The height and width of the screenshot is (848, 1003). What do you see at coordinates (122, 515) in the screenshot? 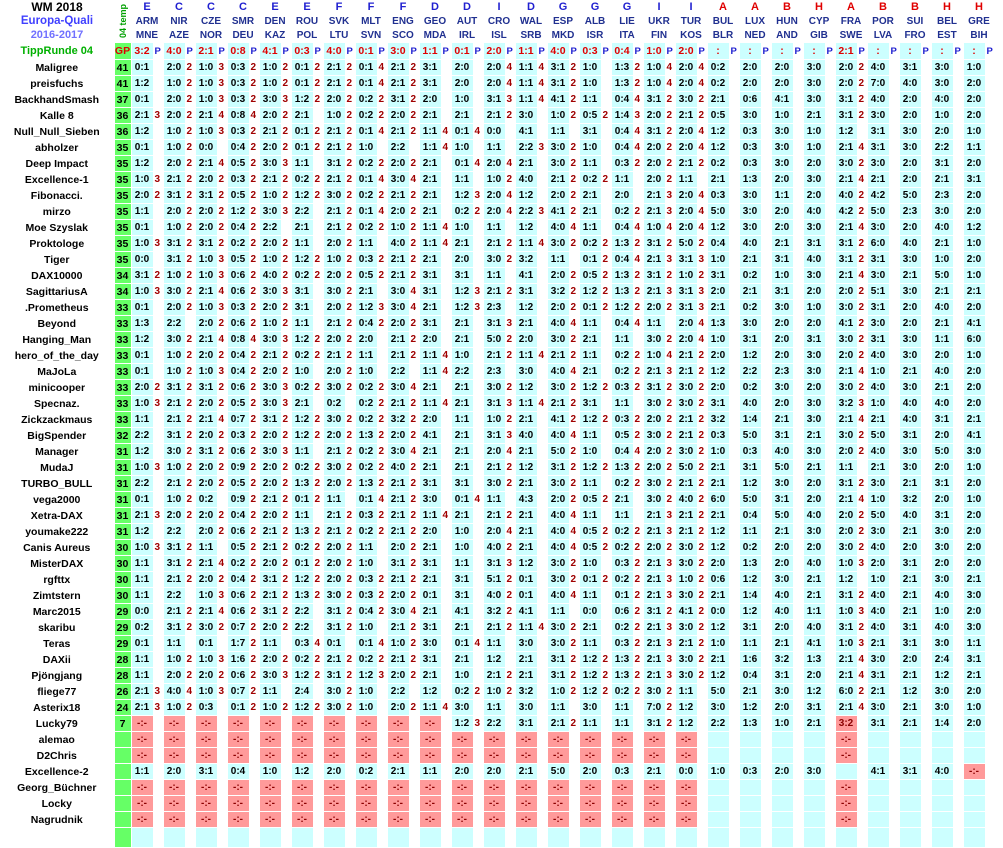
I see `player-total-points: 31` at bounding box center [122, 515].